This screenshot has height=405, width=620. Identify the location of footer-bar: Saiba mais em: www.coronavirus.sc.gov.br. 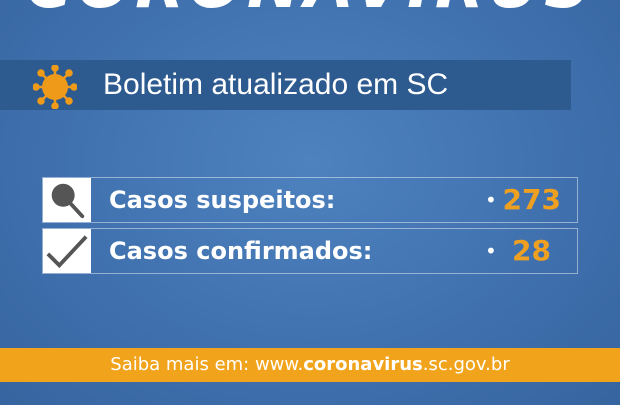
(310, 365).